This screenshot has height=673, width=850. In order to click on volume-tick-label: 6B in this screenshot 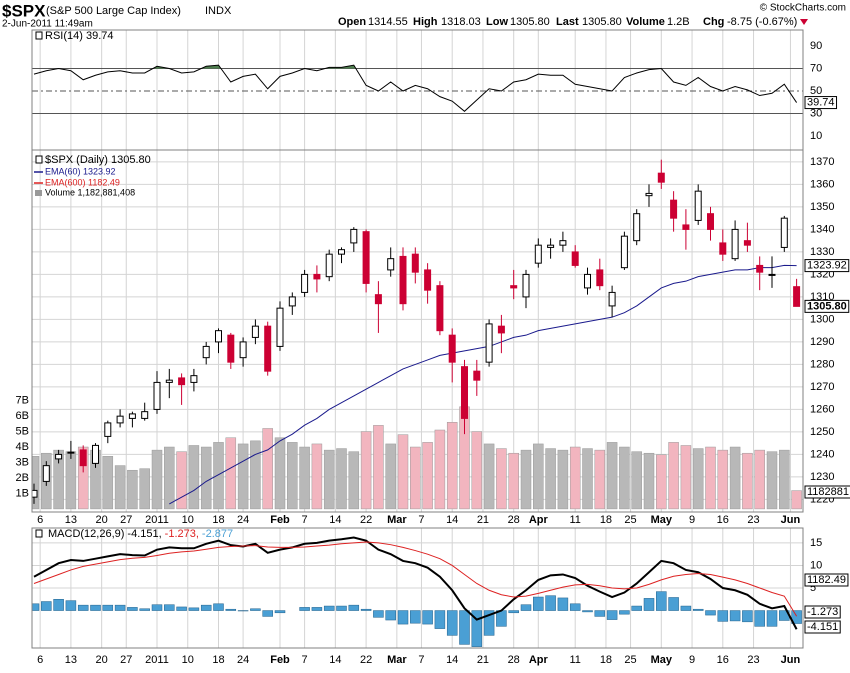, I will do `click(22, 416)`.